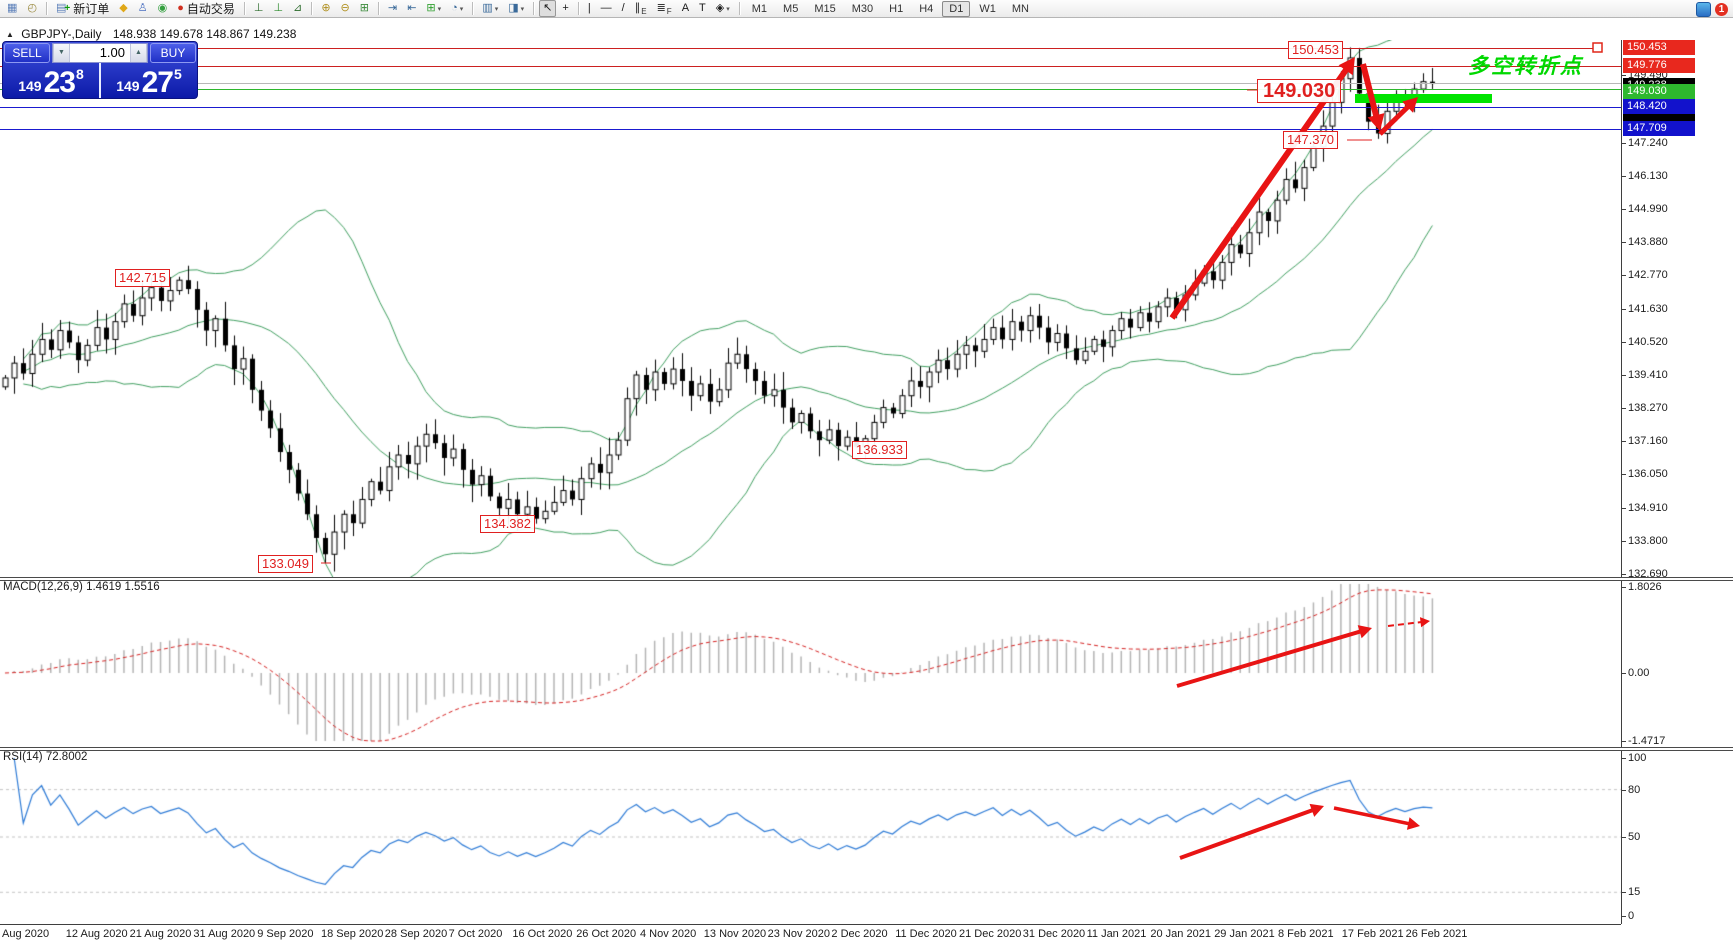  I want to click on level-line-150.453, so click(796, 48).